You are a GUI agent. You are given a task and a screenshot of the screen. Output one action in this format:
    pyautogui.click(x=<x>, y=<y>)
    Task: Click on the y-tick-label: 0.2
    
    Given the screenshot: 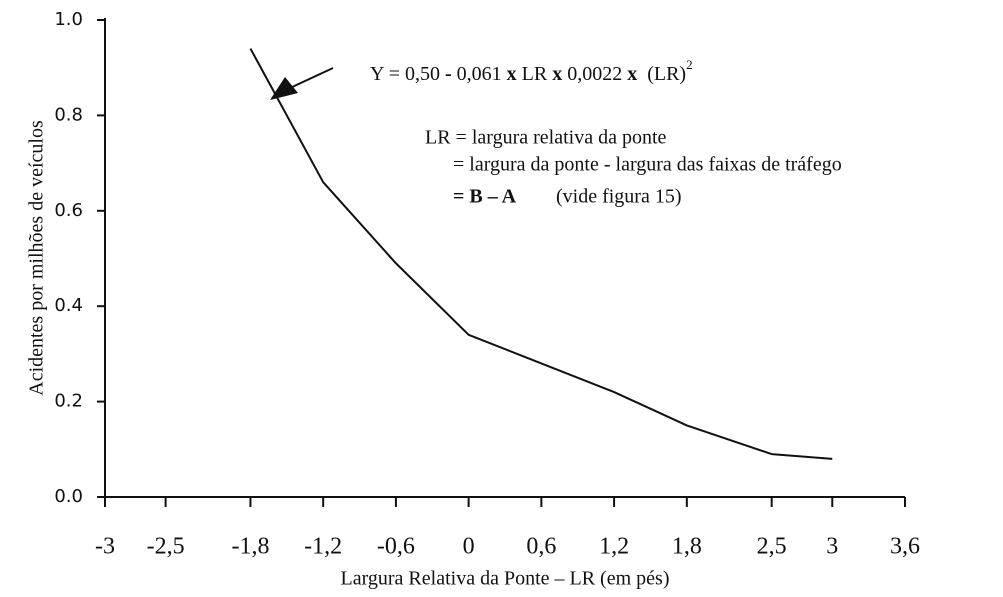 What is the action you would take?
    pyautogui.click(x=68, y=401)
    